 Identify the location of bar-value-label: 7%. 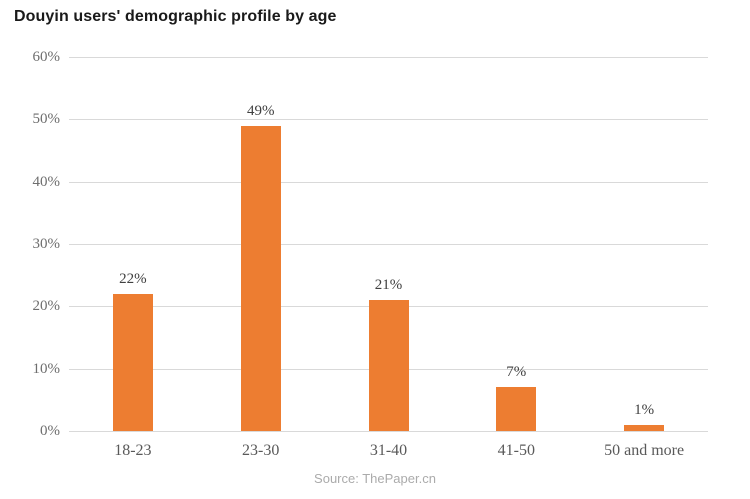
(516, 372).